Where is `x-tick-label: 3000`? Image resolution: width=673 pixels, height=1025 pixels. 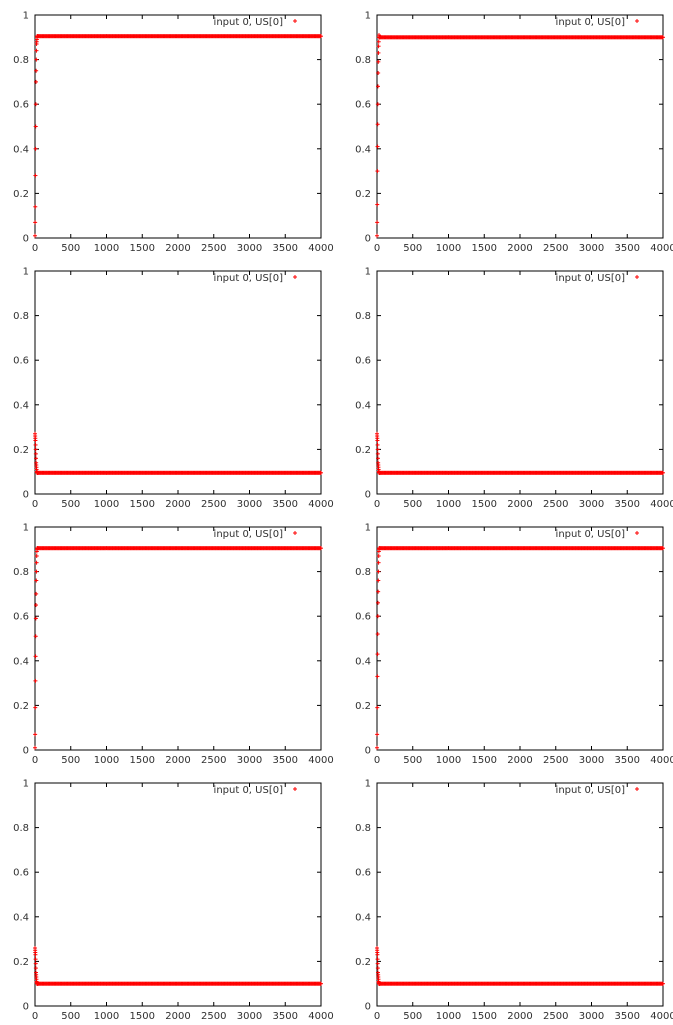 x-tick-label: 3000 is located at coordinates (591, 1016).